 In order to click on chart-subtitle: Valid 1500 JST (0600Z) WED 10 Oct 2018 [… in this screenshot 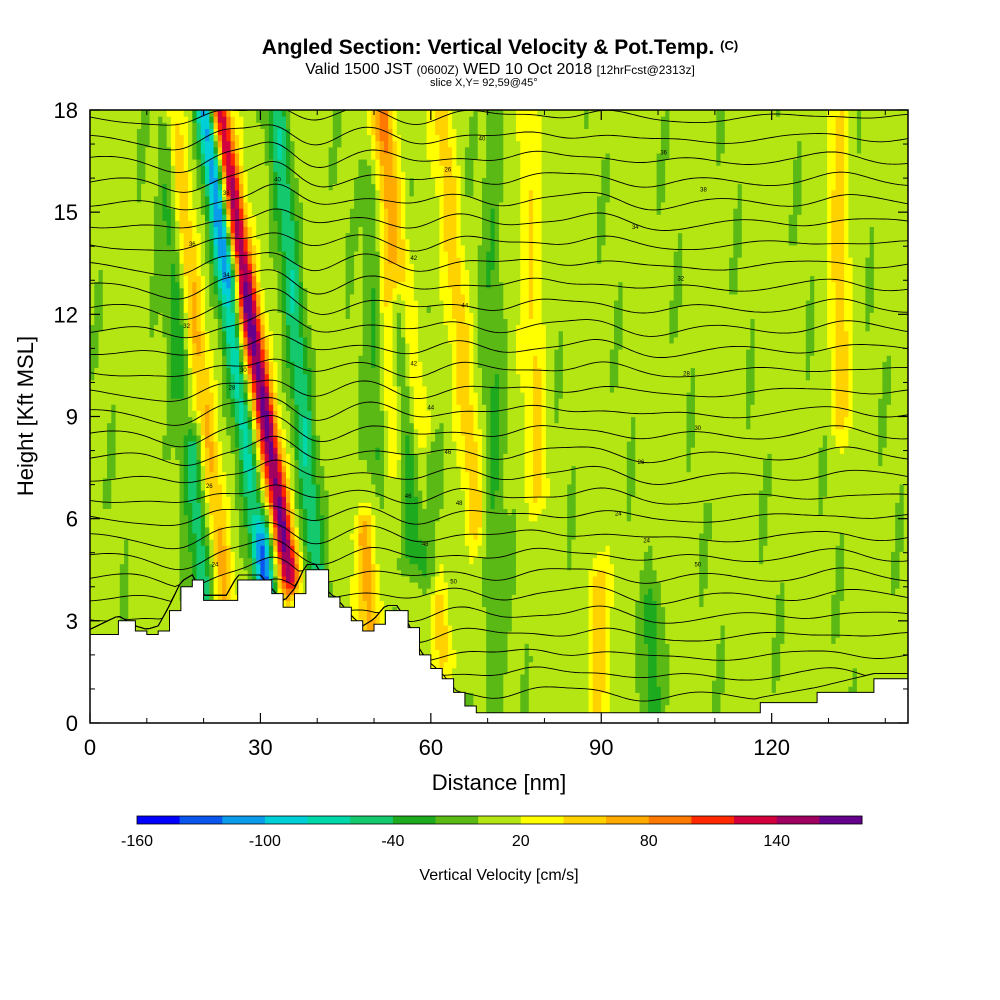, I will do `click(500, 70)`.